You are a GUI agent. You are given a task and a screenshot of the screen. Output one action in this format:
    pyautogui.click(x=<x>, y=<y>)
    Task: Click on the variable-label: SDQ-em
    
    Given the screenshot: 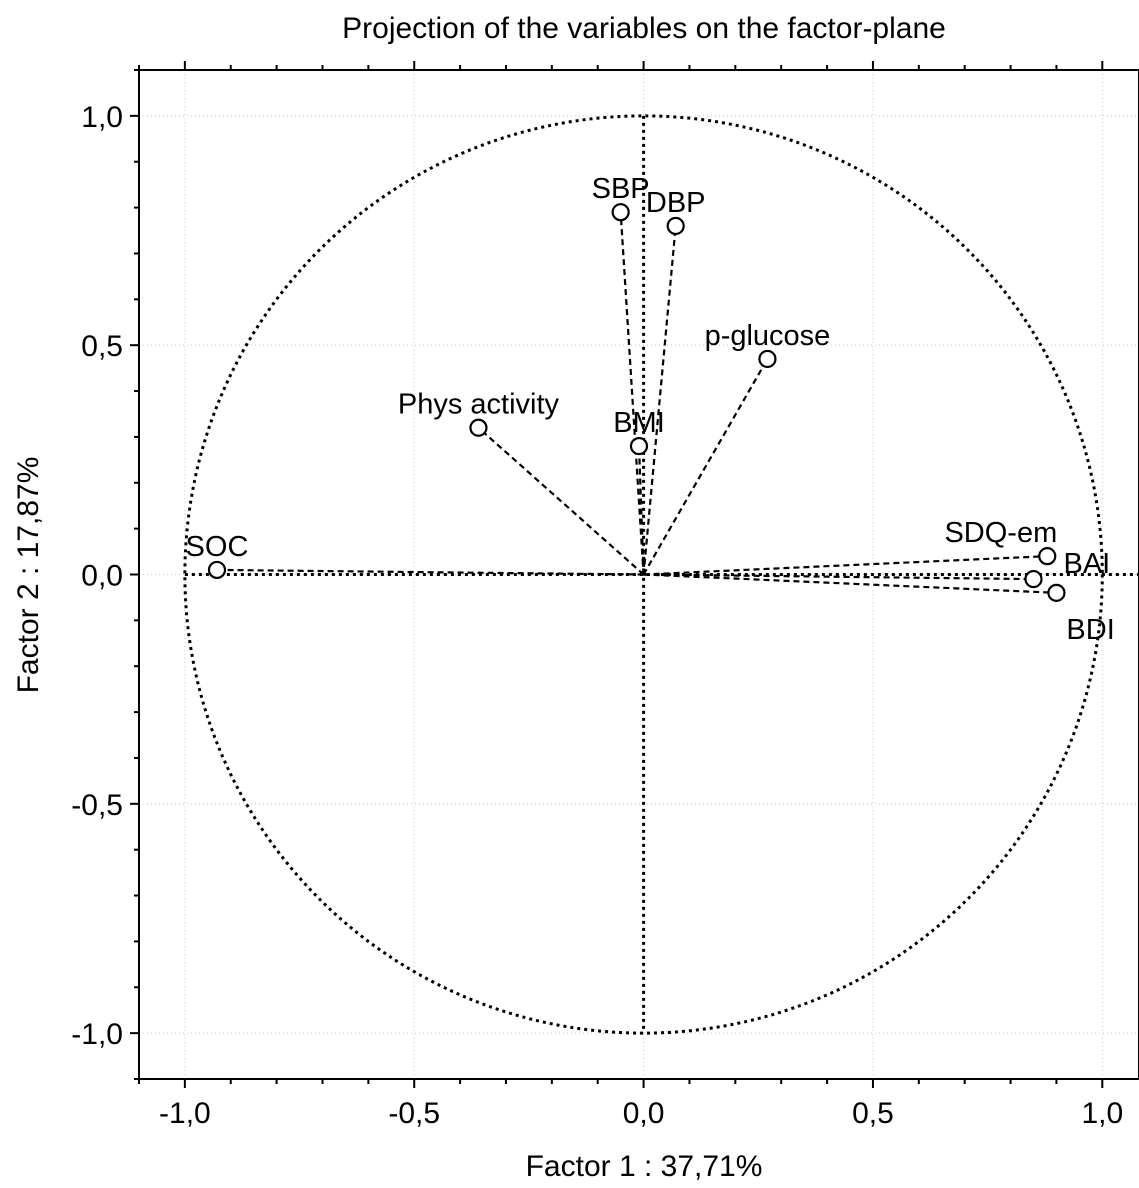 What is the action you would take?
    pyautogui.click(x=1000, y=533)
    